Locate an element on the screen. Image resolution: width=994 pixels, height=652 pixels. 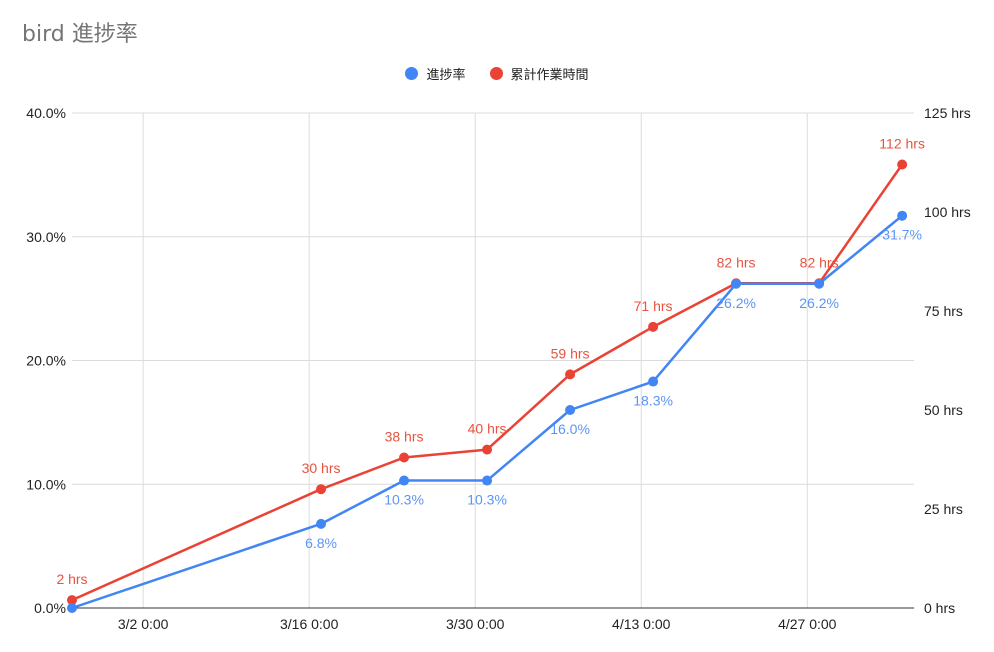
y-left-tick-label: 30.0% is located at coordinates (46, 237).